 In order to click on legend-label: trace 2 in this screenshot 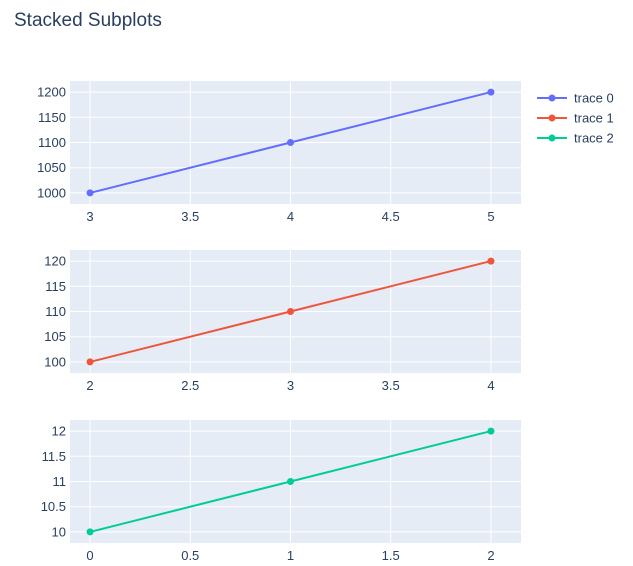, I will do `click(594, 138)`.